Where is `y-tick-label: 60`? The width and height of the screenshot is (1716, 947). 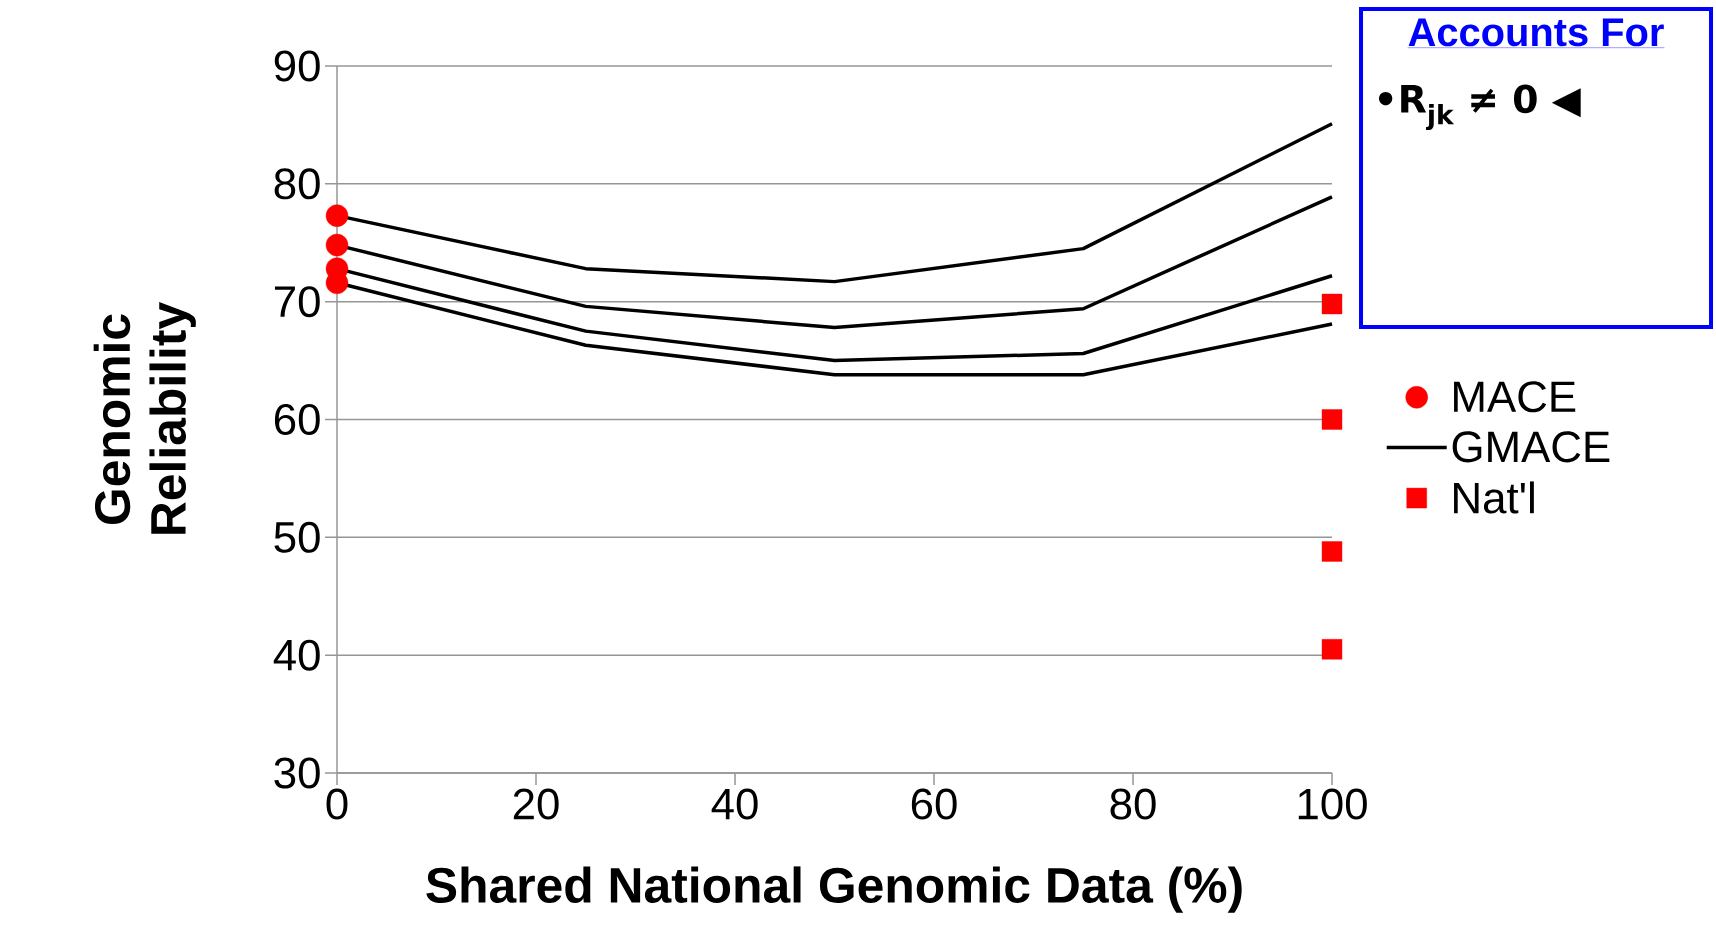
y-tick-label: 60 is located at coordinates (297, 419).